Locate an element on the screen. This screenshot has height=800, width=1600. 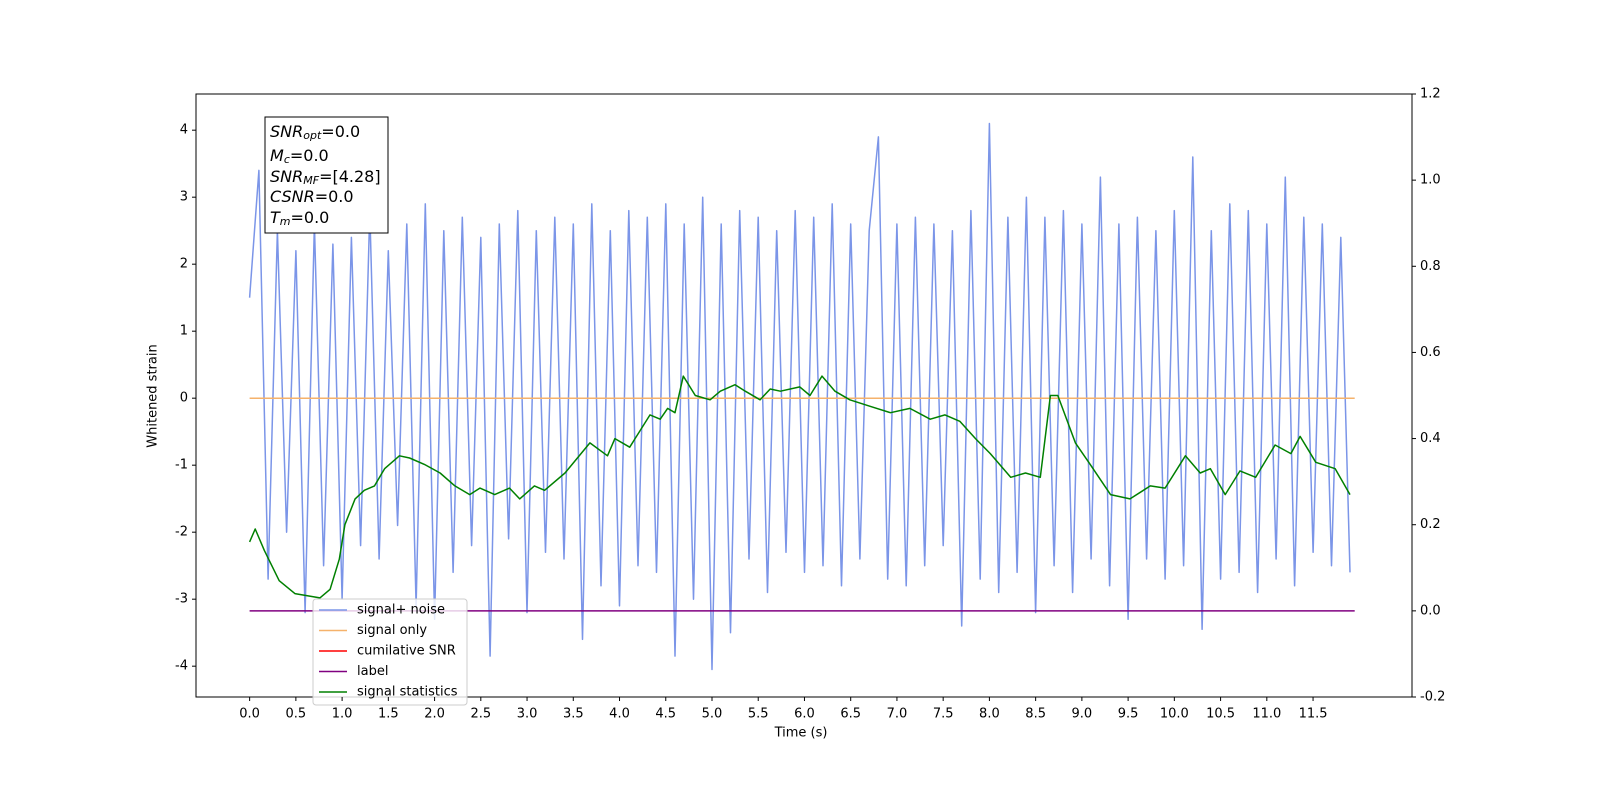
y2-tick-label: 0.4 is located at coordinates (1430, 438).